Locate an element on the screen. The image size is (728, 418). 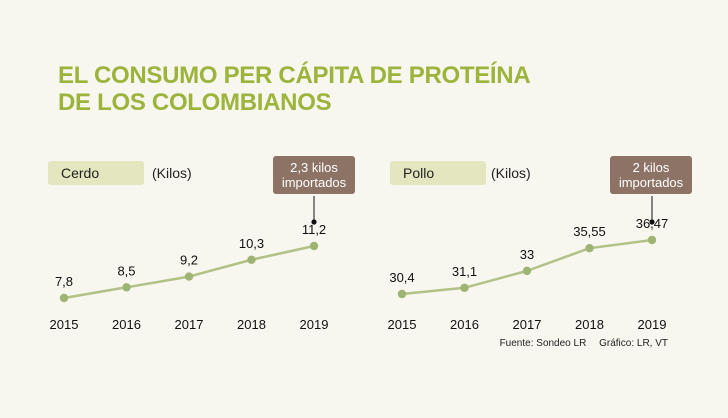
chart-panel-cerdo: 7,8 2015 8,5 2016 9,2 2017 10,3 2018 11,2 2019 is located at coordinates (189, 264).